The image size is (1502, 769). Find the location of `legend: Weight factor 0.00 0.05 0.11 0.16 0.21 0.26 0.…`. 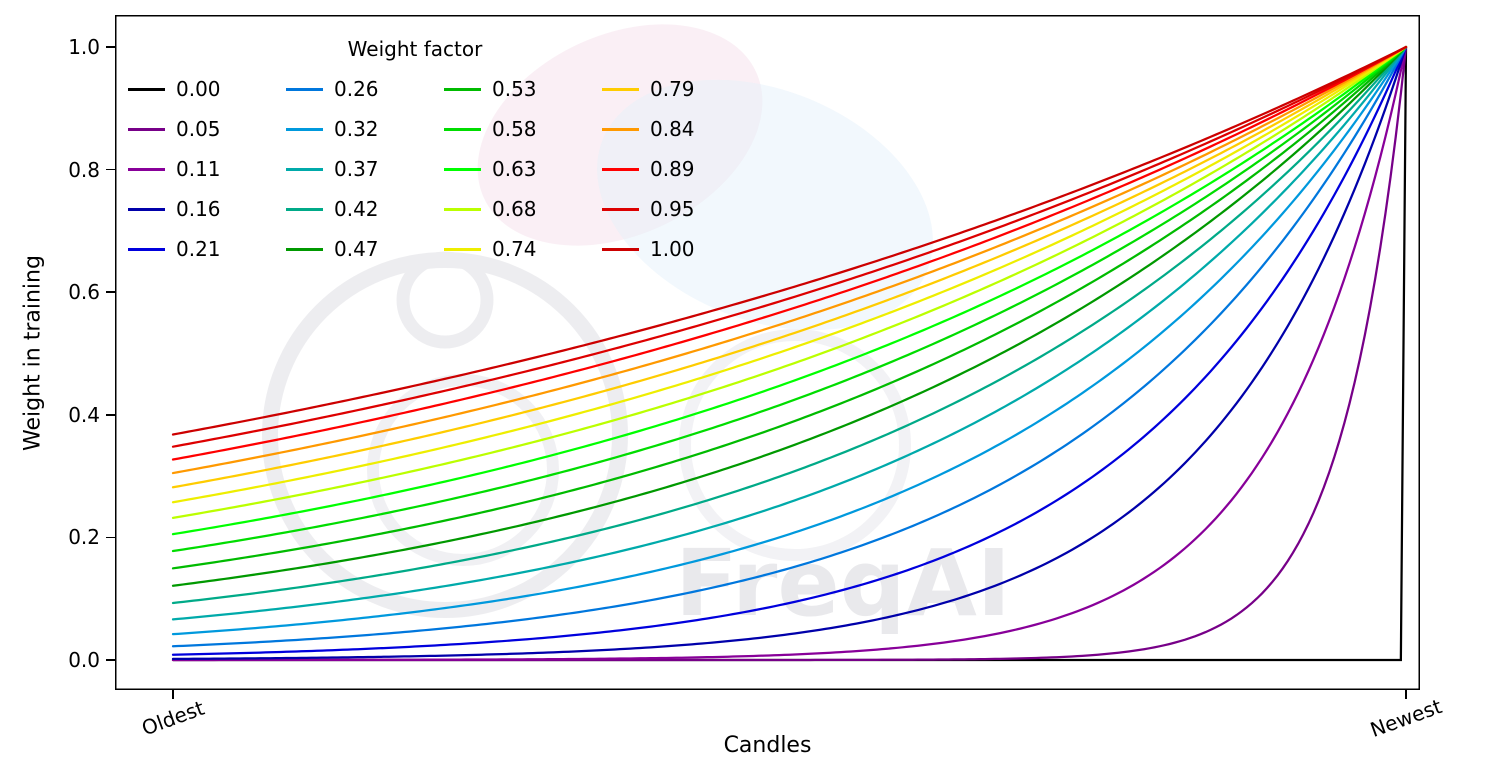

legend: Weight factor 0.00 0.05 0.11 0.16 0.21 0.26 0.… is located at coordinates (415, 152).